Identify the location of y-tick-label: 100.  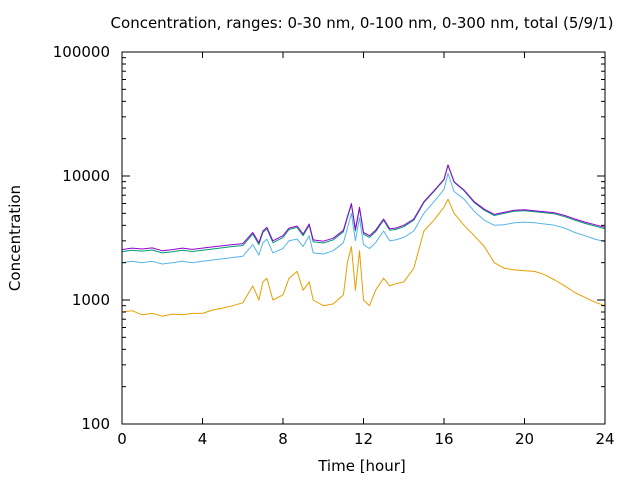
(95, 424).